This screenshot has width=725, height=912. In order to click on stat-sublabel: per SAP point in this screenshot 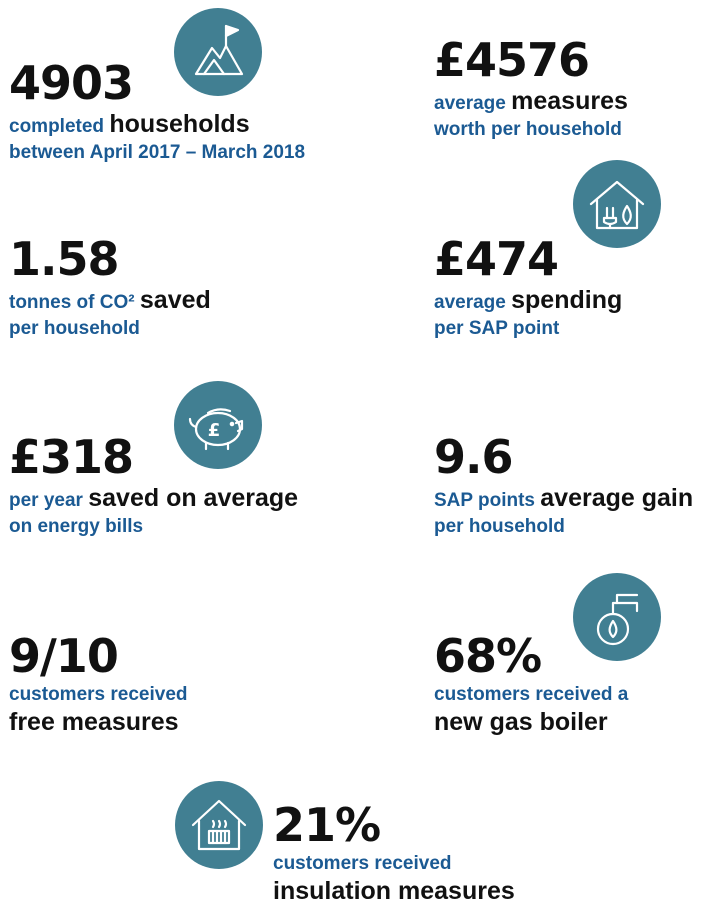, I will do `click(497, 328)`.